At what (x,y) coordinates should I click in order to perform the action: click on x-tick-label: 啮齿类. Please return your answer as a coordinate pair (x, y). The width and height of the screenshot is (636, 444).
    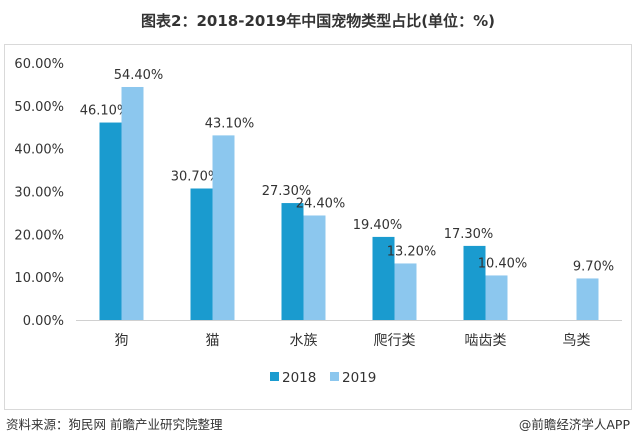
    Looking at the image, I should click on (486, 341).